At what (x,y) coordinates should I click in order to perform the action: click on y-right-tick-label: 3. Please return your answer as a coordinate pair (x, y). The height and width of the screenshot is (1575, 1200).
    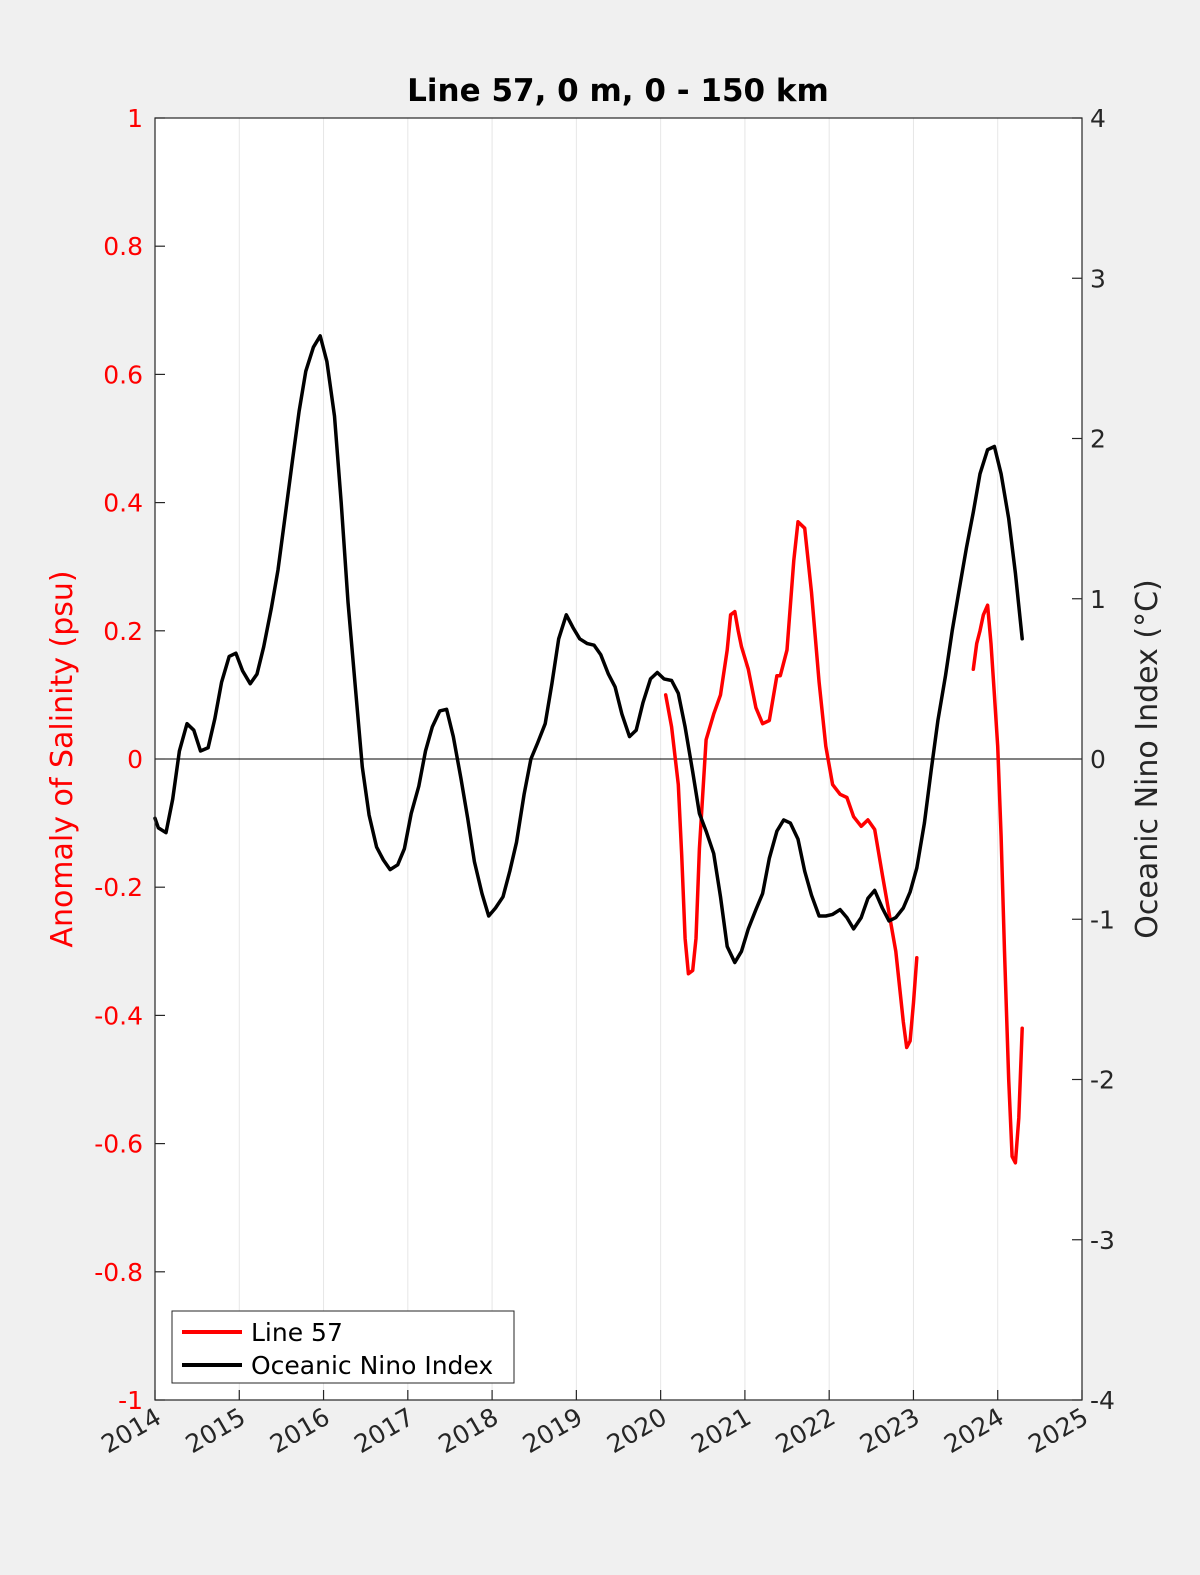
    Looking at the image, I should click on (1098, 278).